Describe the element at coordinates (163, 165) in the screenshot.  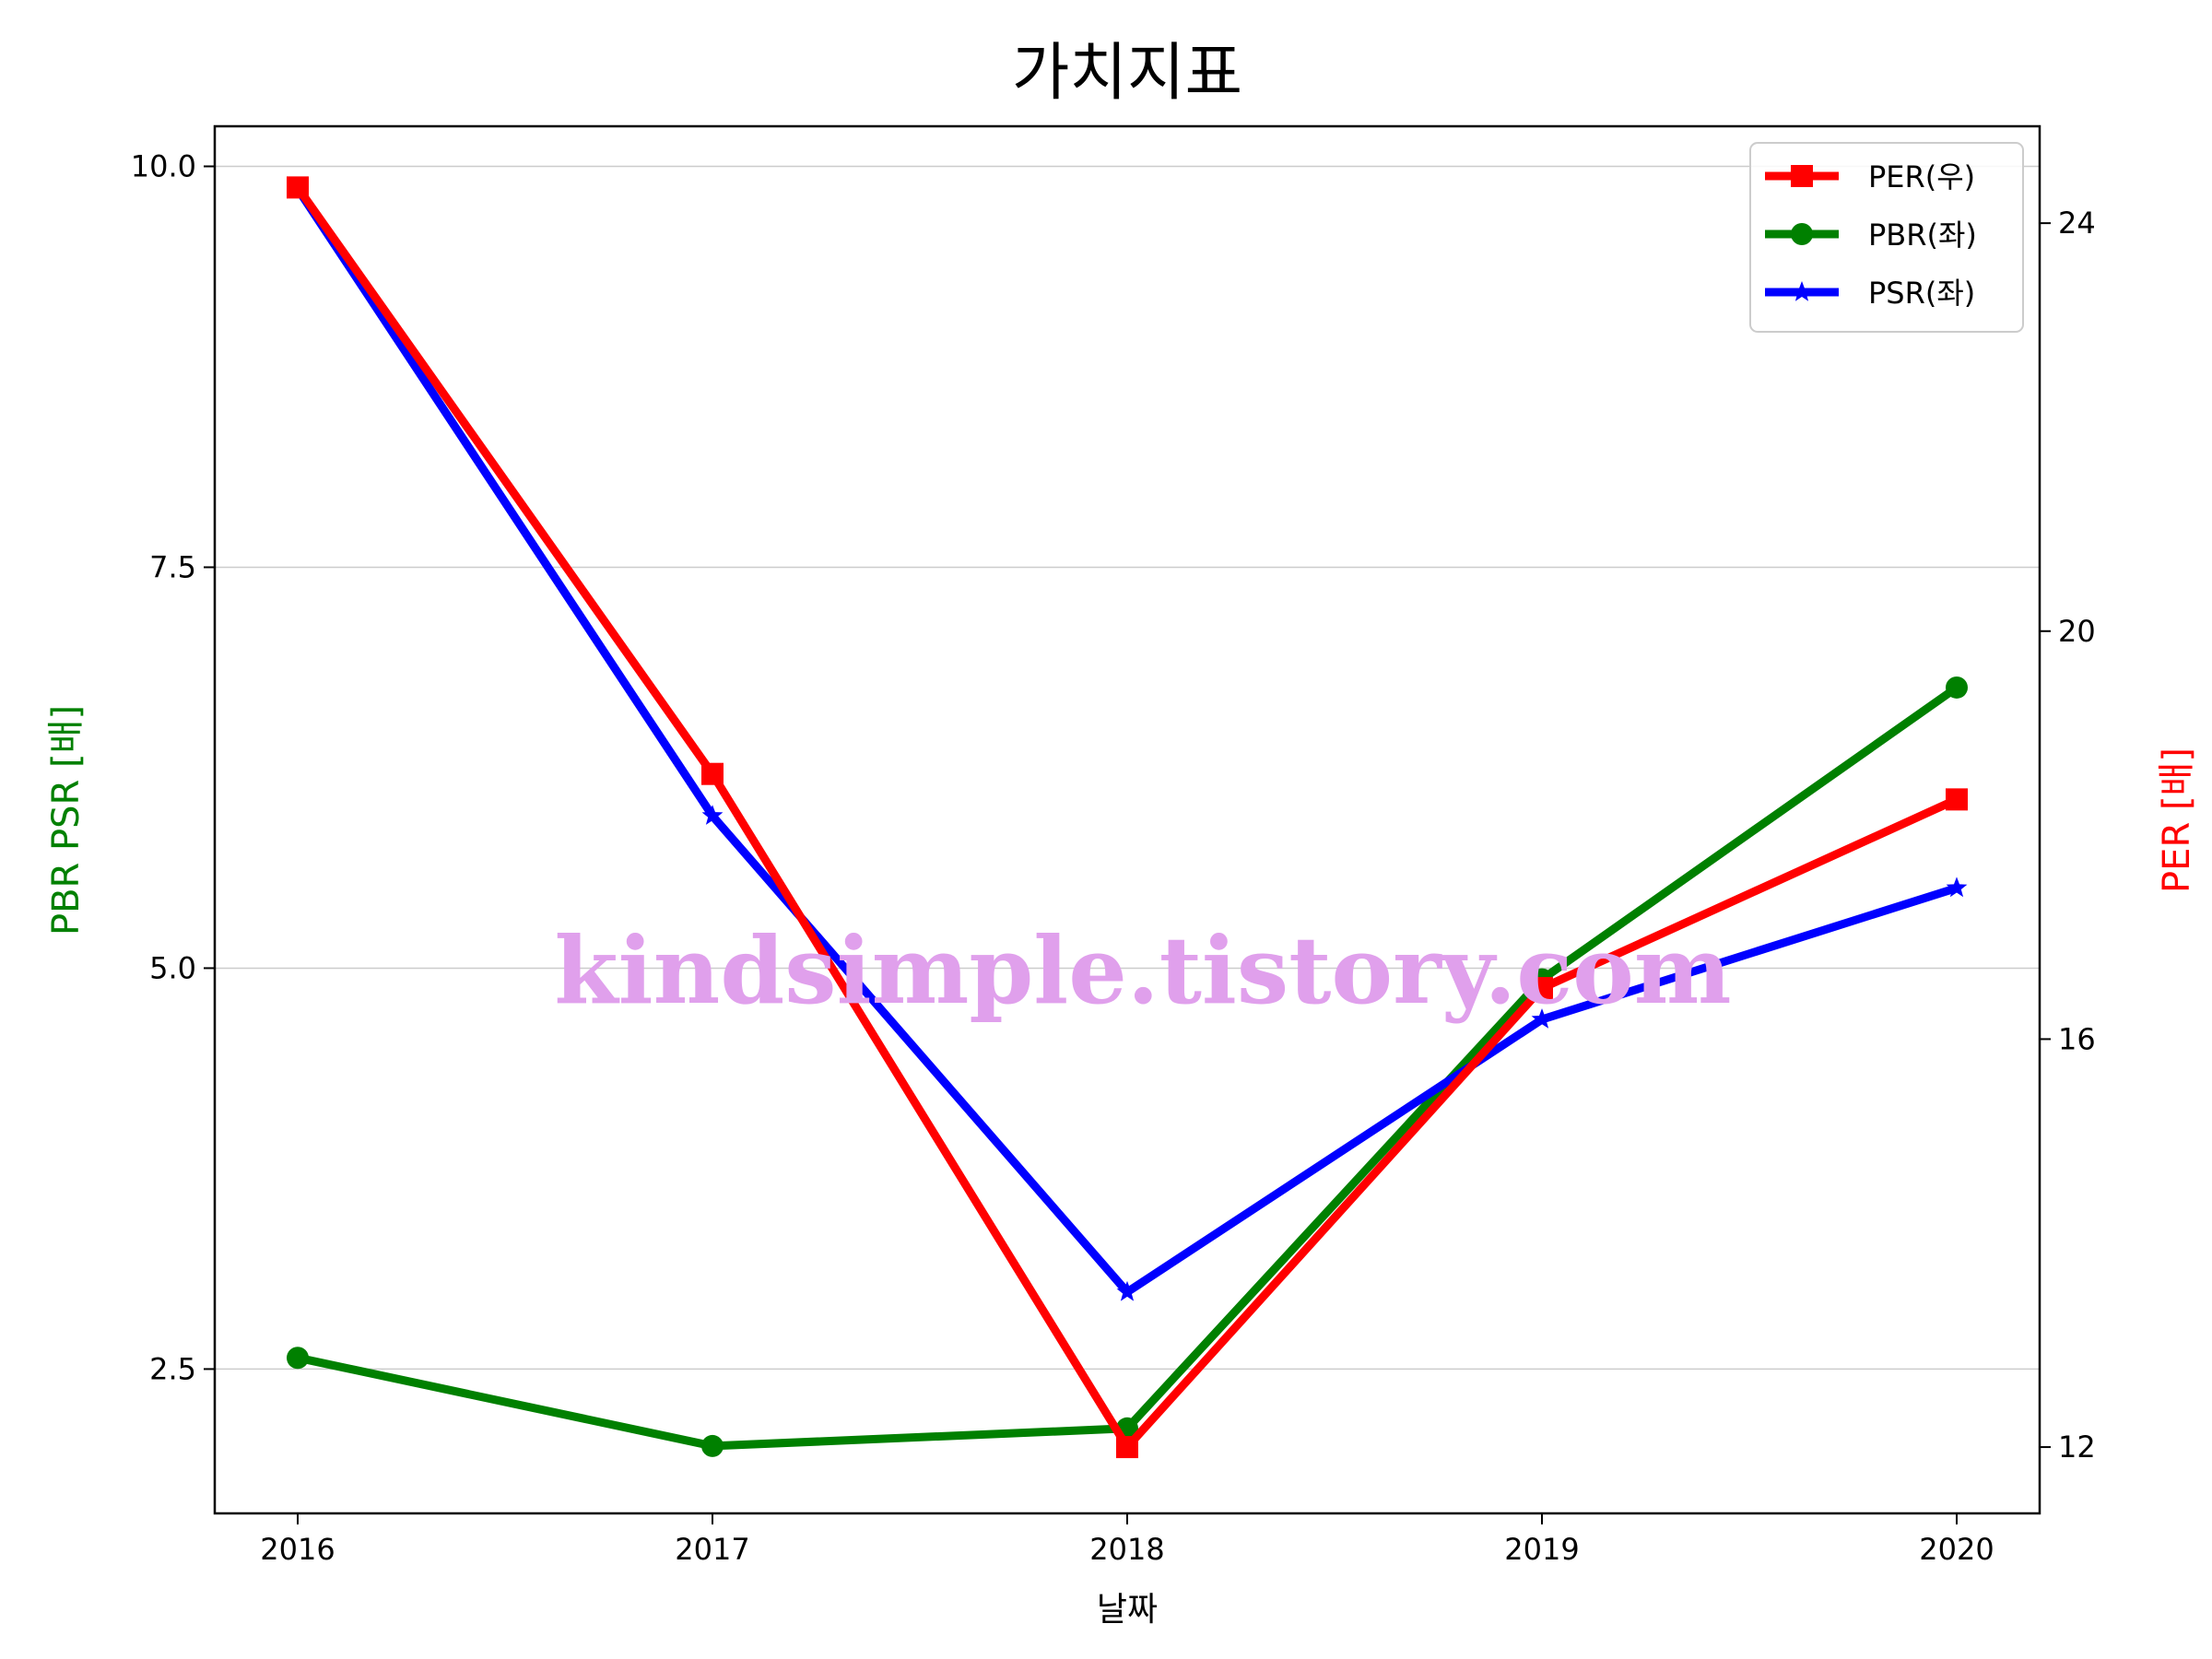
I see `left-tick-label: 10.0` at that location.